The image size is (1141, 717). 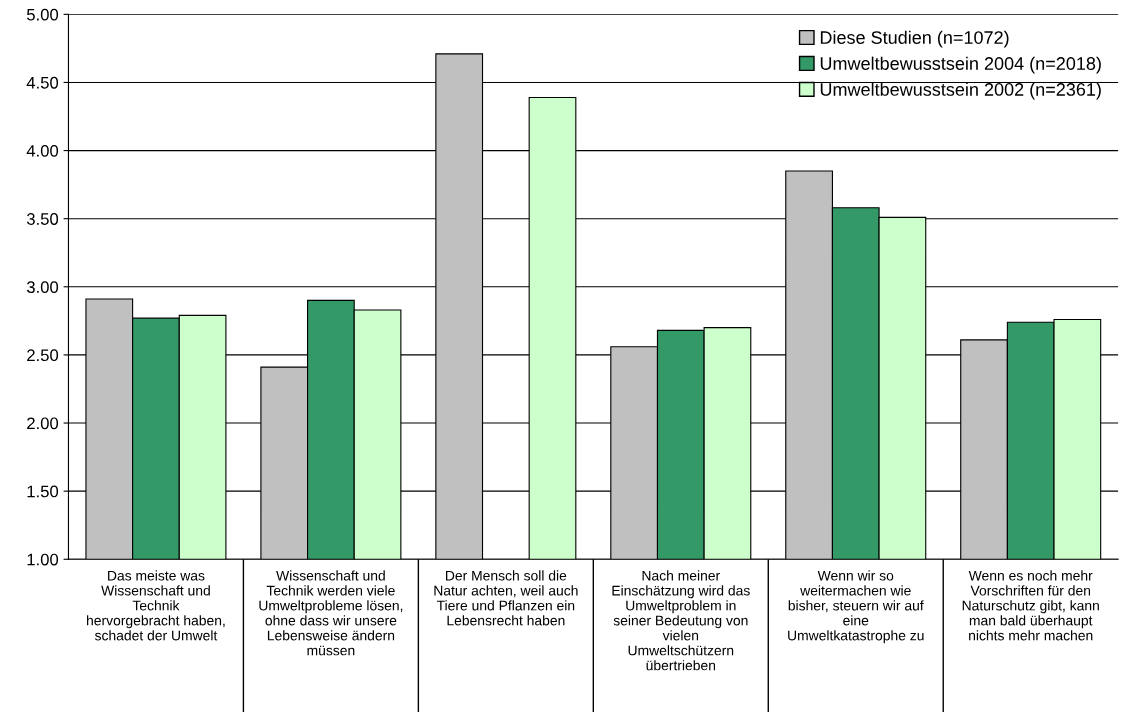 What do you see at coordinates (42, 150) in the screenshot?
I see `y-tick-label: 4.00` at bounding box center [42, 150].